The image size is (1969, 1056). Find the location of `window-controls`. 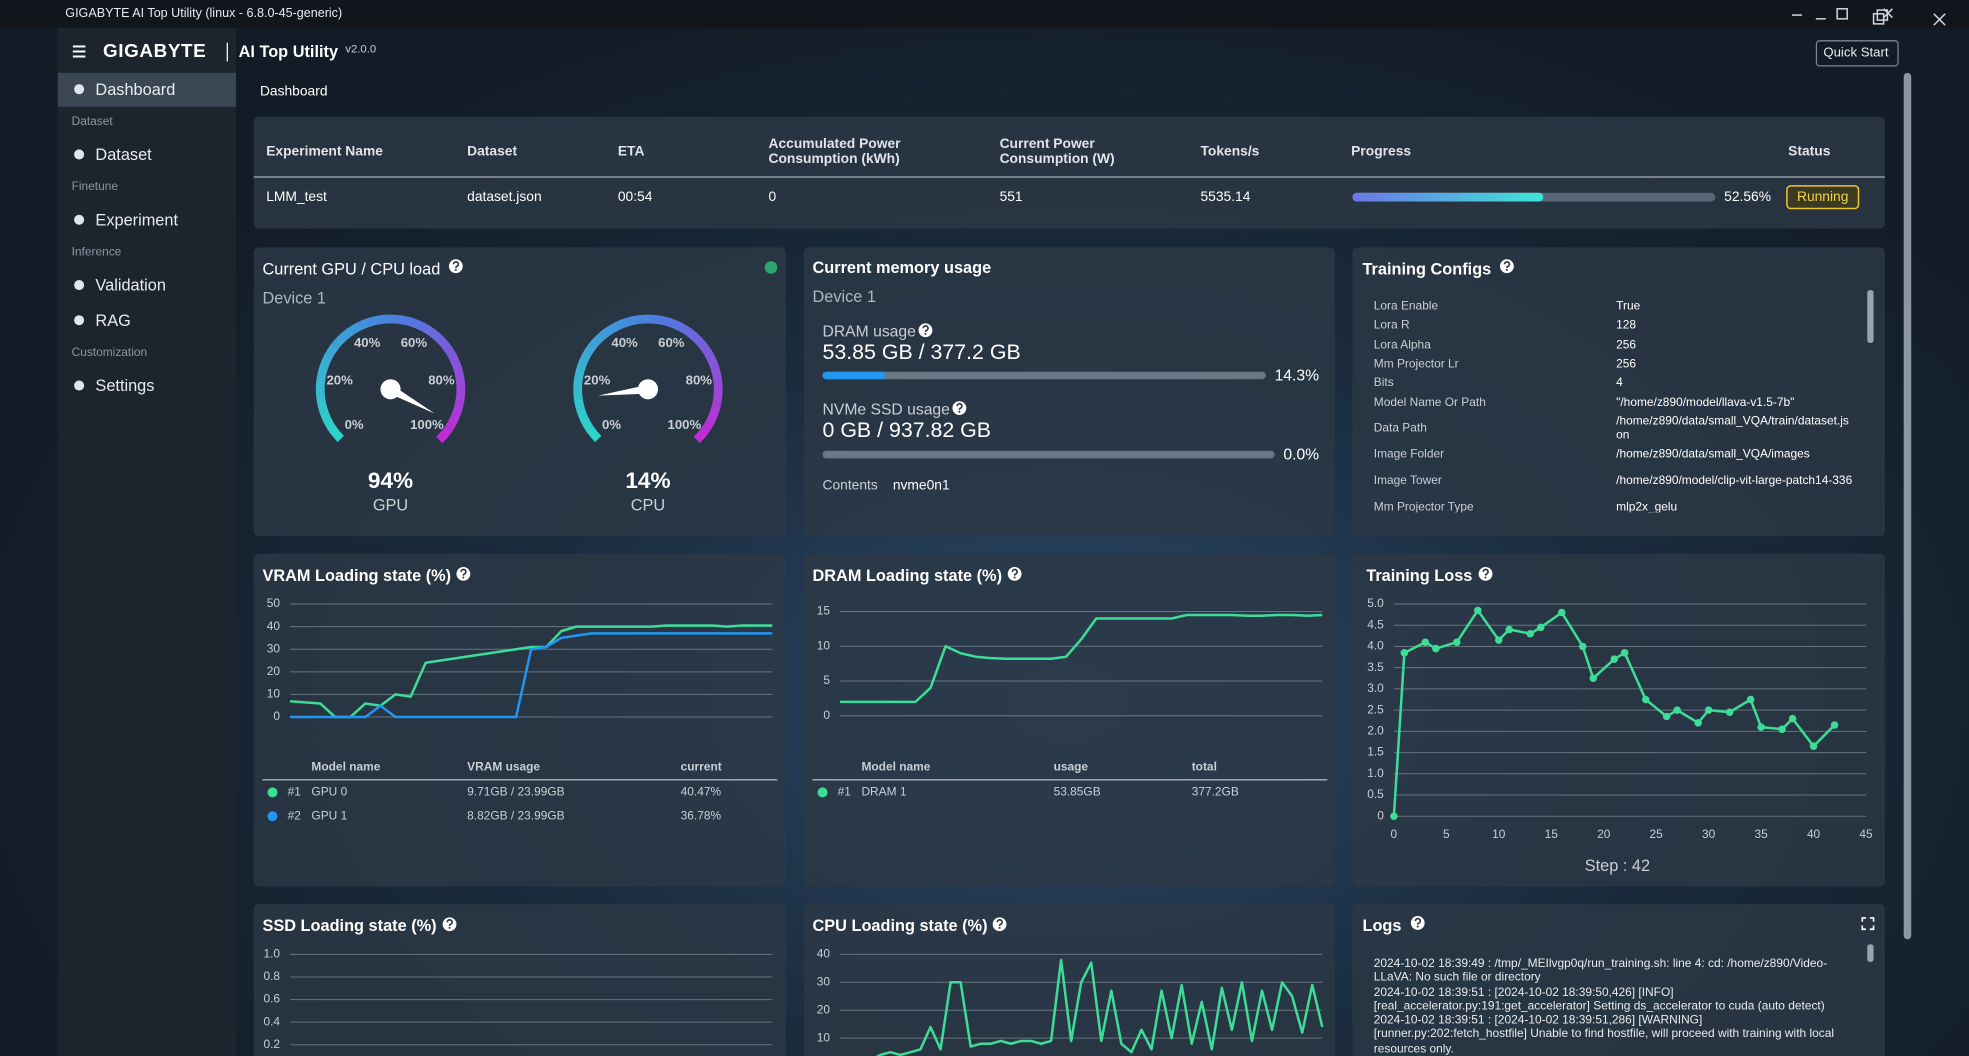

window-controls is located at coordinates (1868, 17).